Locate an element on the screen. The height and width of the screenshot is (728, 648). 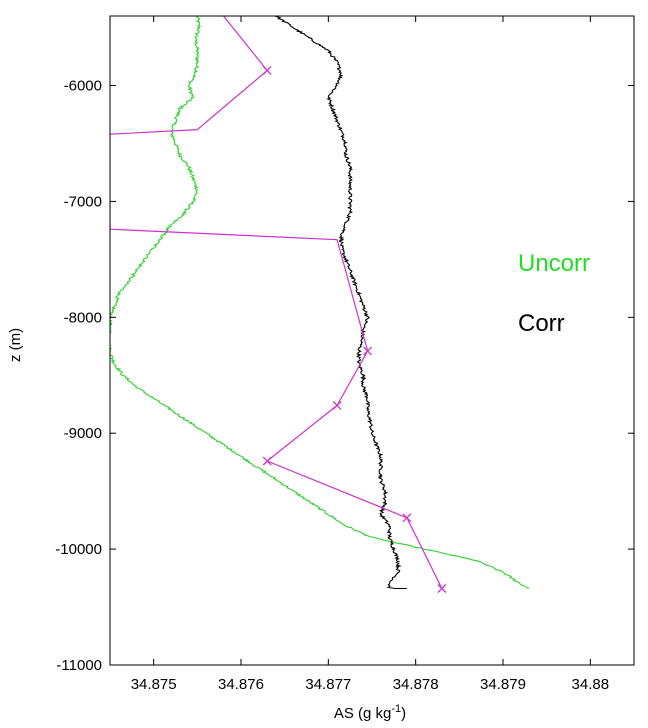
y-tick-label: -8000 is located at coordinates (83, 317).